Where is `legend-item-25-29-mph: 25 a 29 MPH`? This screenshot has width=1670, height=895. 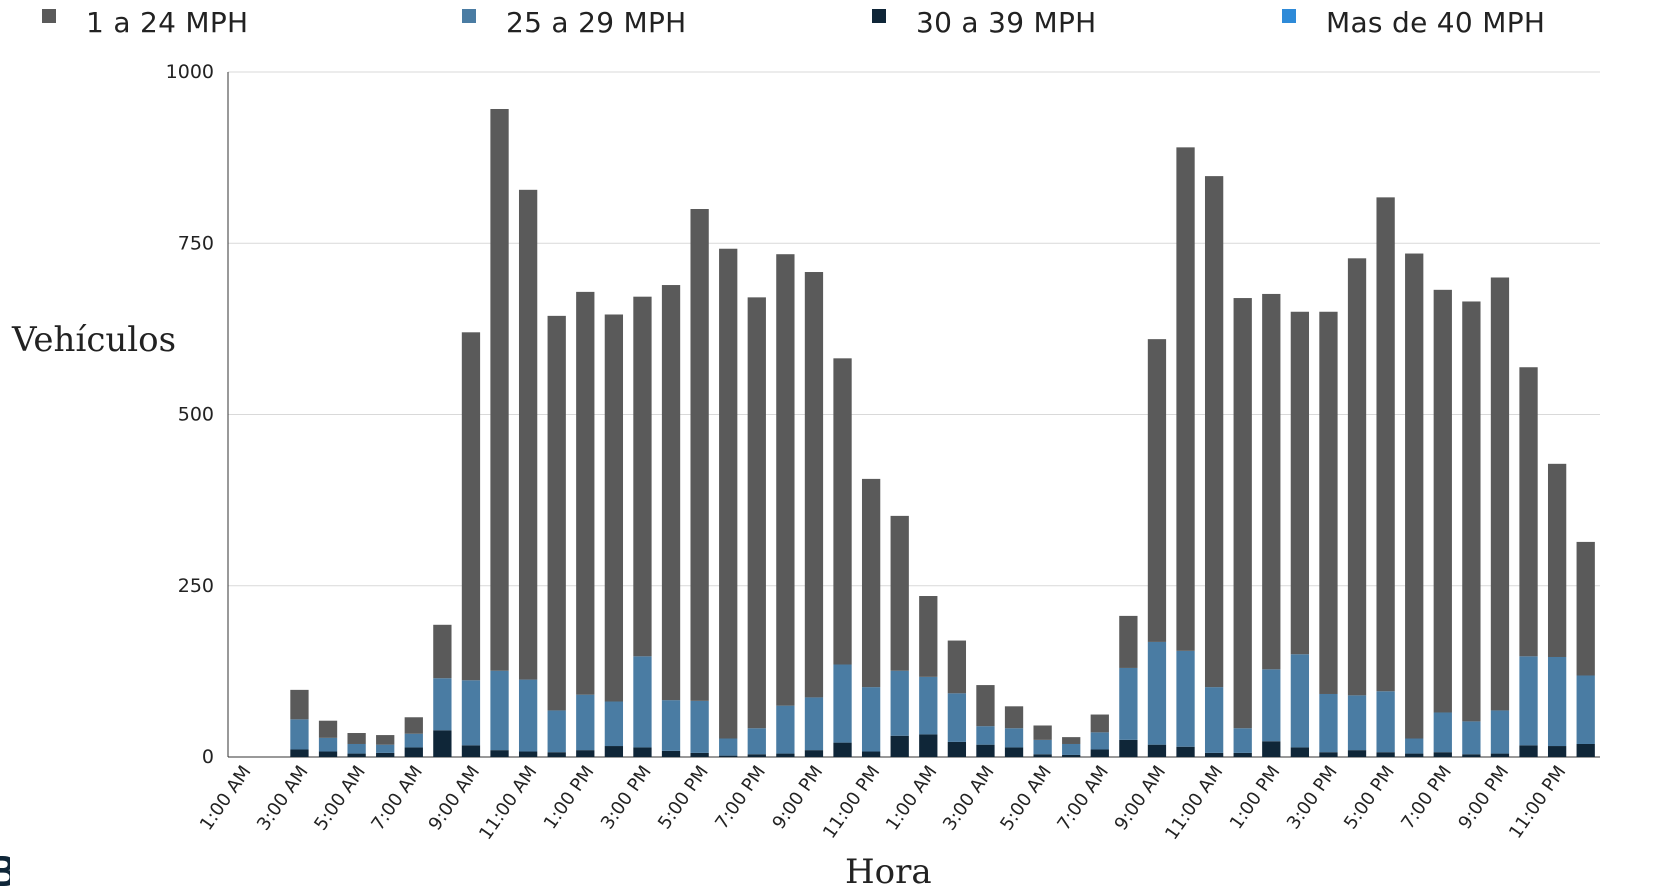 legend-item-25-29-mph: 25 a 29 MPH is located at coordinates (574, 22).